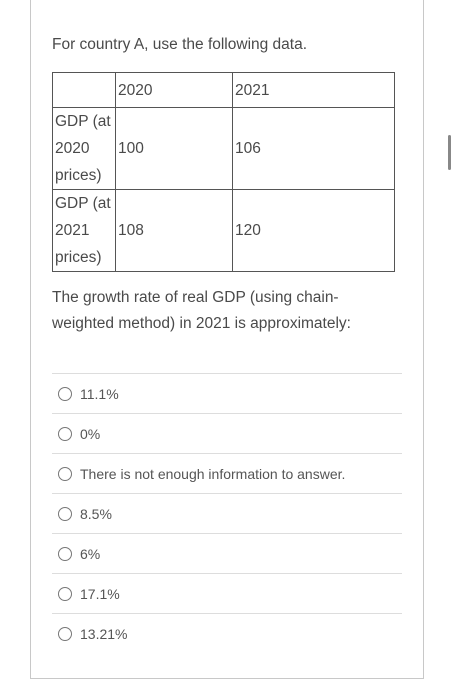  I want to click on cell: 120, so click(313, 230).